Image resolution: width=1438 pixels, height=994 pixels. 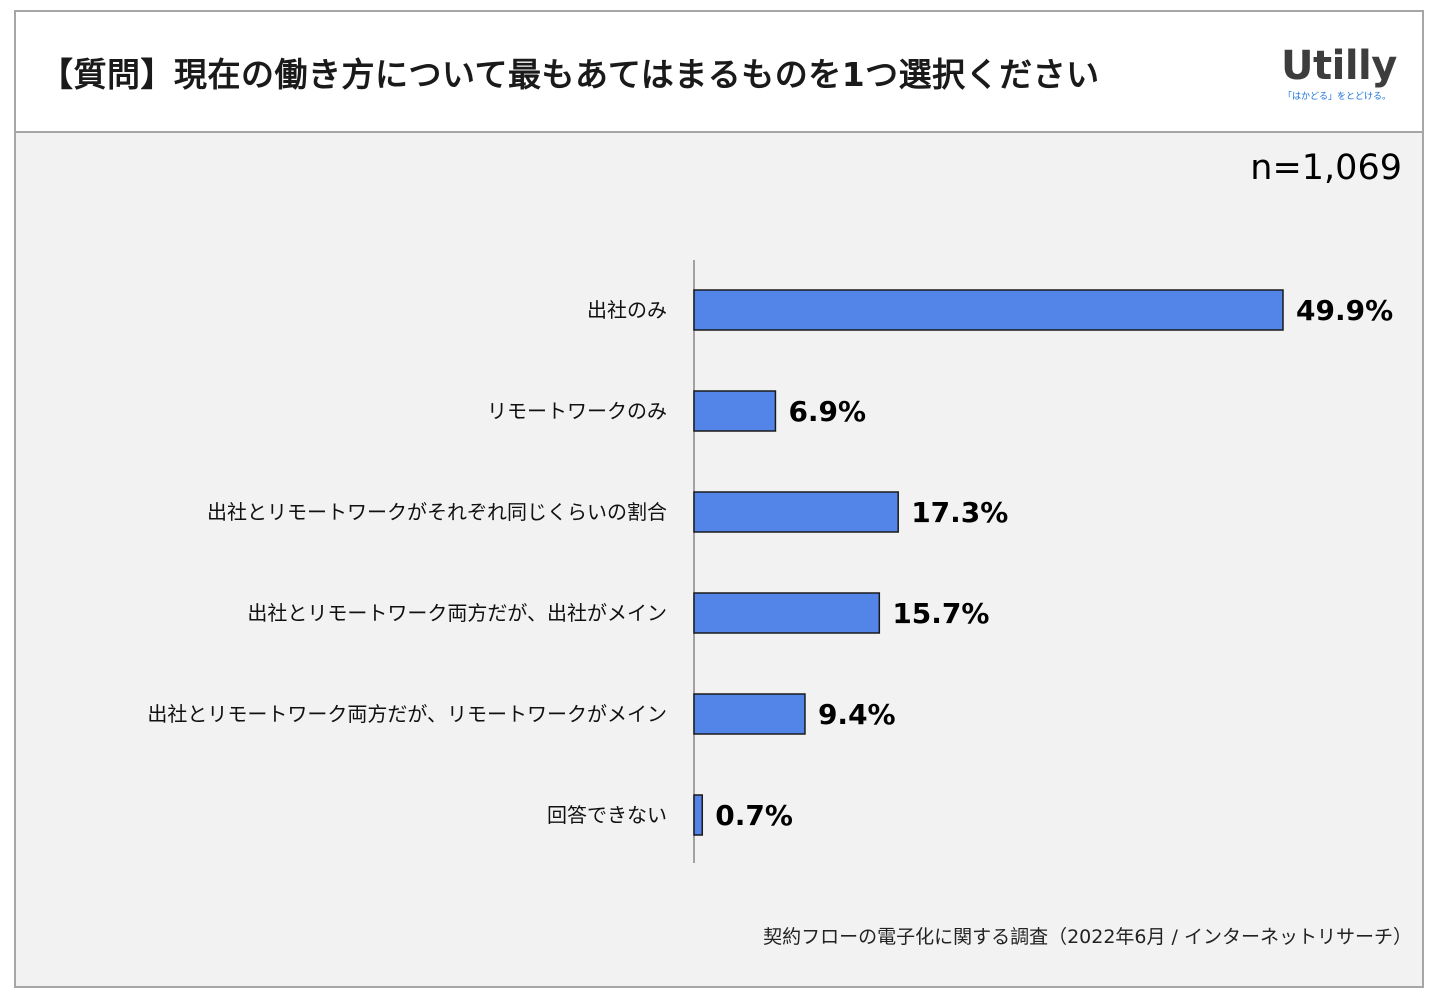 What do you see at coordinates (1326, 168) in the screenshot?
I see `sample-size: n=1,069` at bounding box center [1326, 168].